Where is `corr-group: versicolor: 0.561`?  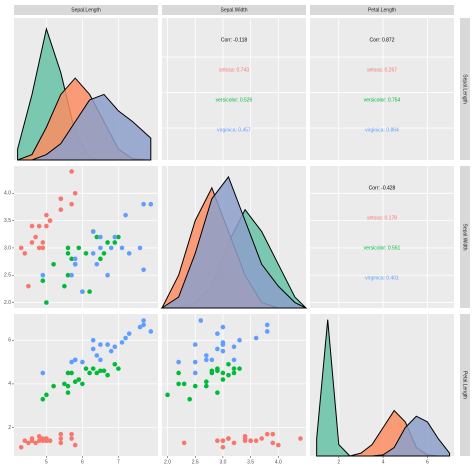
corr-group: versicolor: 0.561 is located at coordinates (382, 248).